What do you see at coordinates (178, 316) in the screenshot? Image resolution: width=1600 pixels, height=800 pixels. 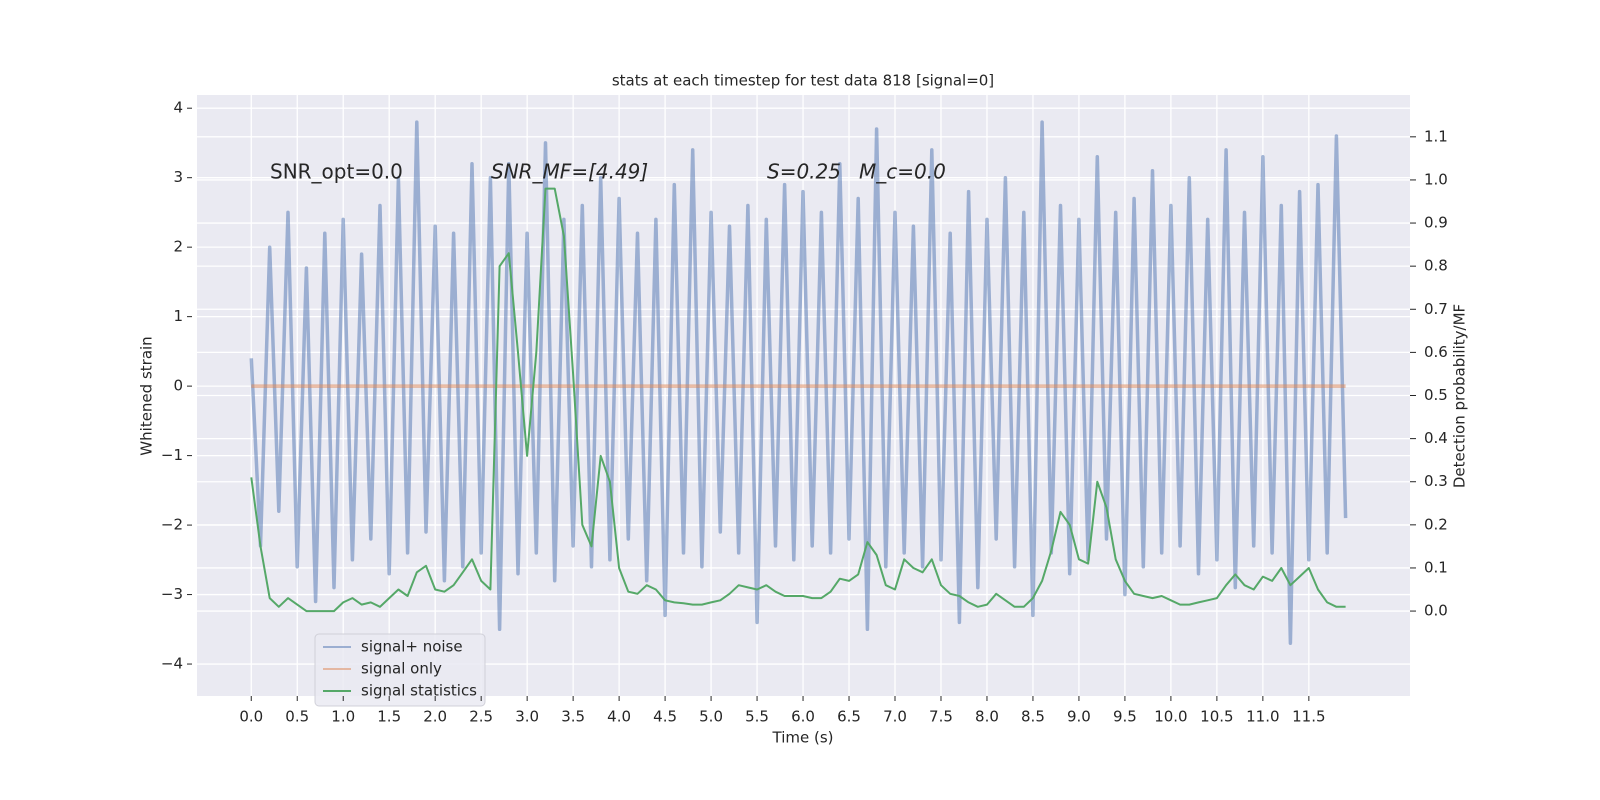 I see `y-tick-label: 1` at bounding box center [178, 316].